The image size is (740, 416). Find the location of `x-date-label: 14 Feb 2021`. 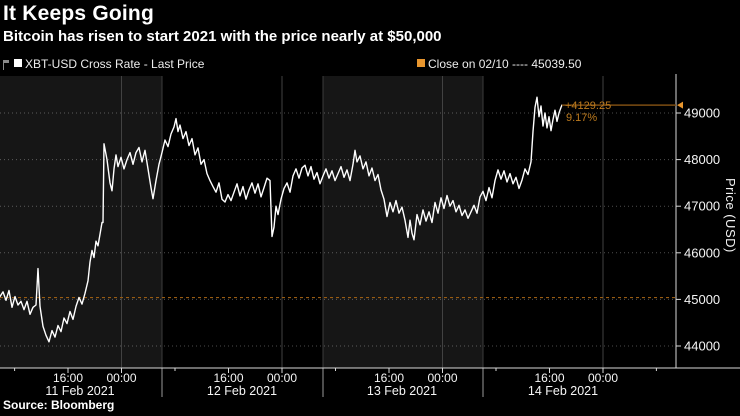

x-date-label: 14 Feb 2021 is located at coordinates (563, 391).